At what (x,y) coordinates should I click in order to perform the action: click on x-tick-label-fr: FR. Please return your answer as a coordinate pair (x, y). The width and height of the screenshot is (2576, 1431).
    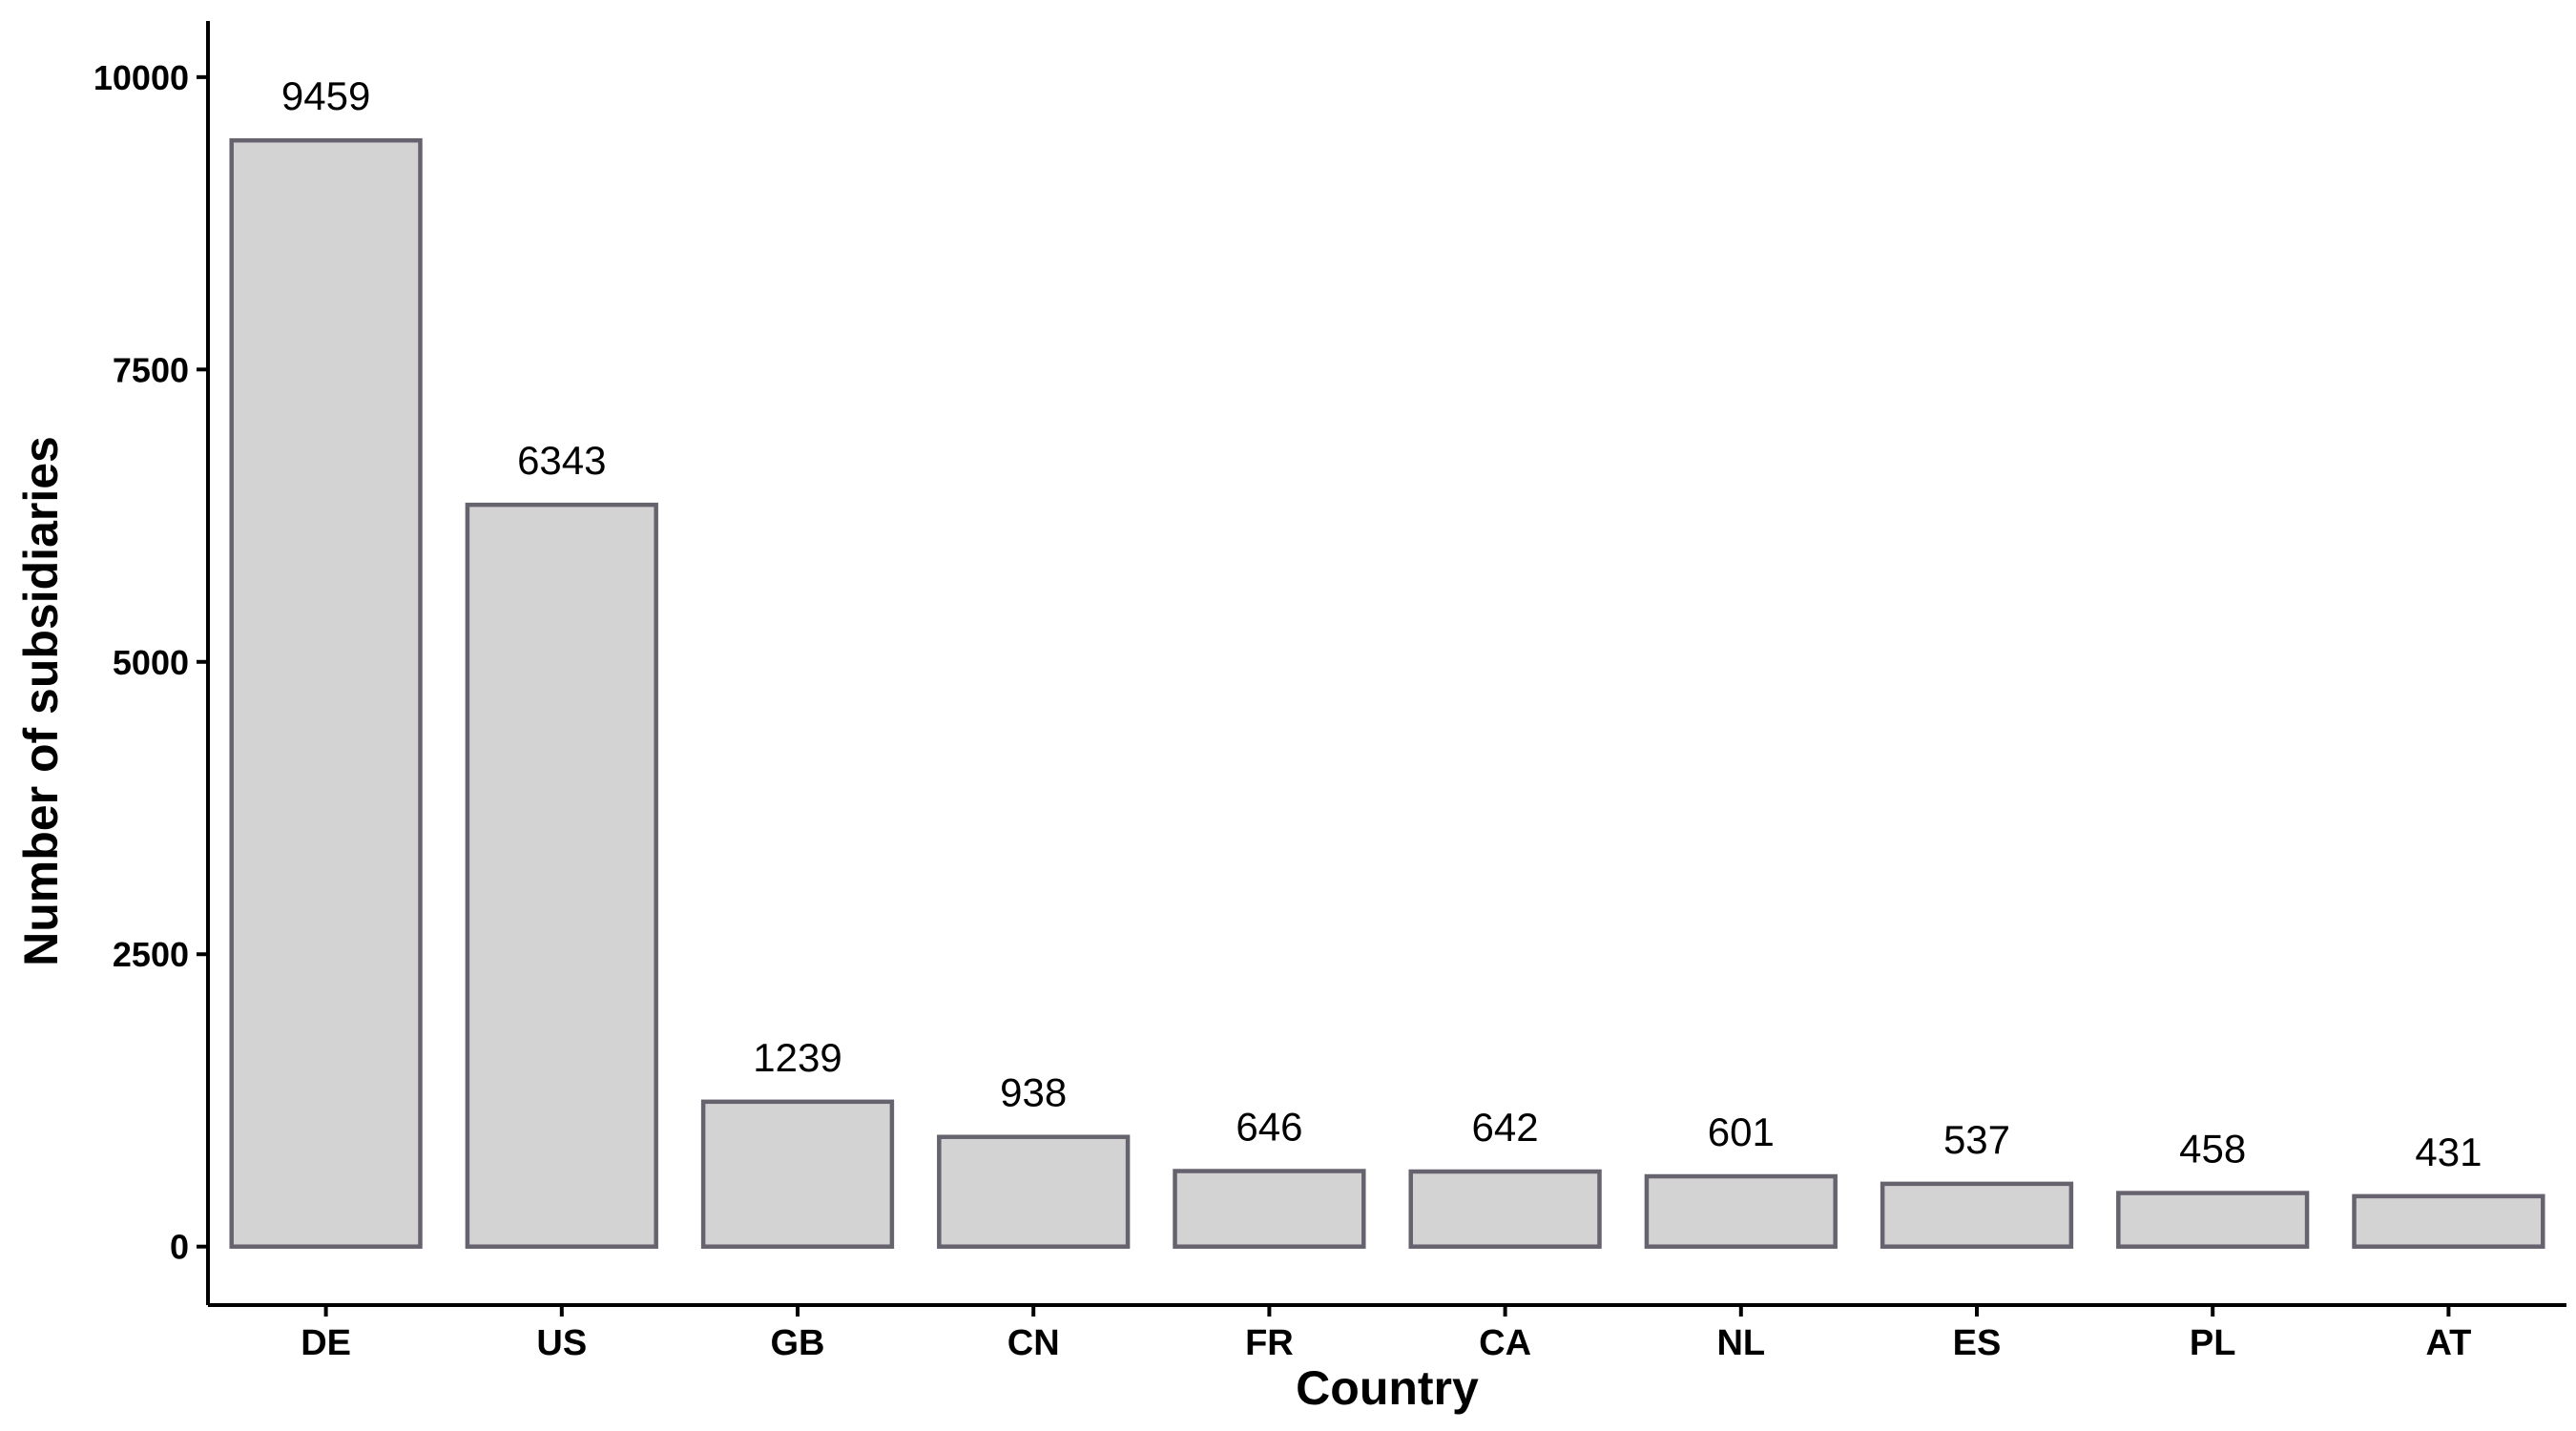
    Looking at the image, I should click on (1269, 1343).